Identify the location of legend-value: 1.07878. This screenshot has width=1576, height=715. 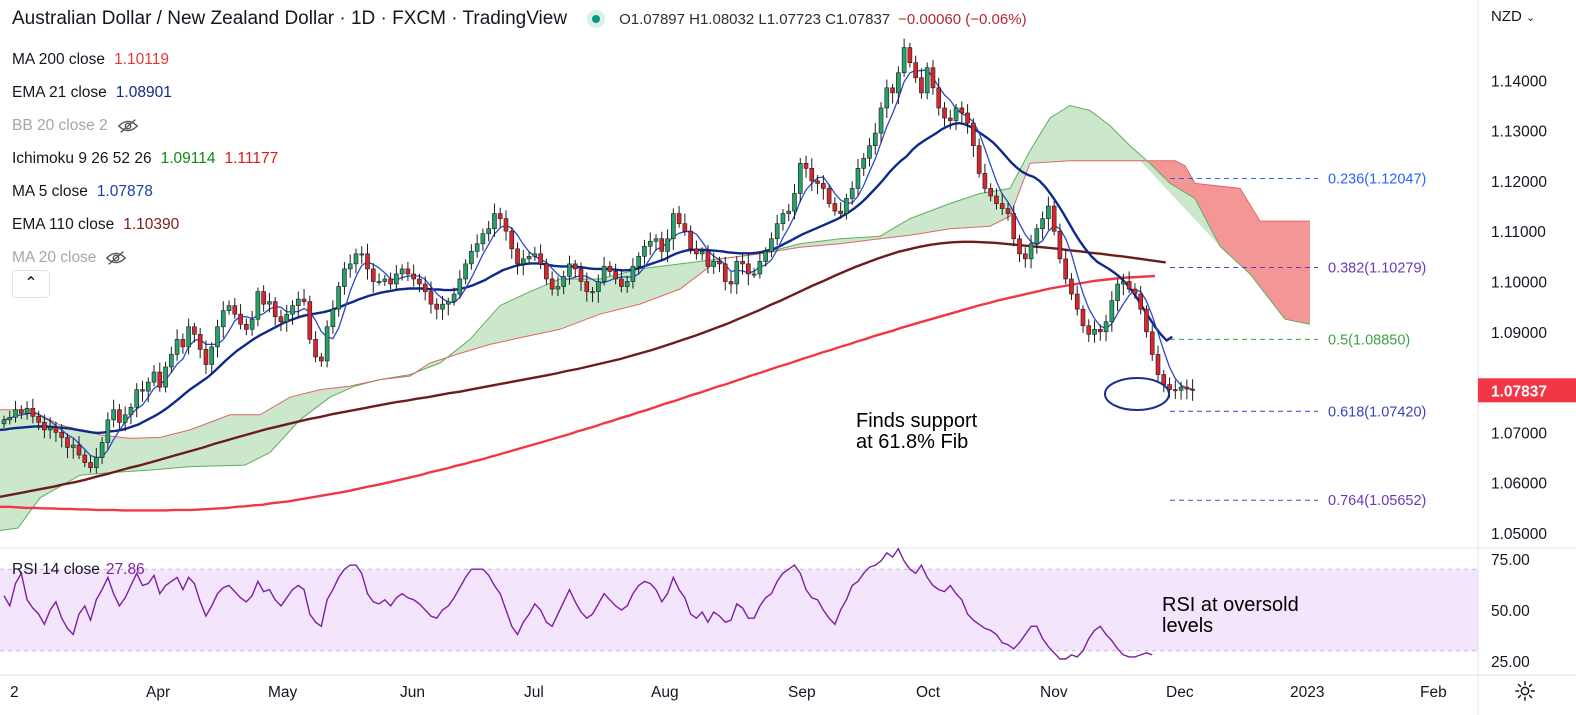
(124, 191).